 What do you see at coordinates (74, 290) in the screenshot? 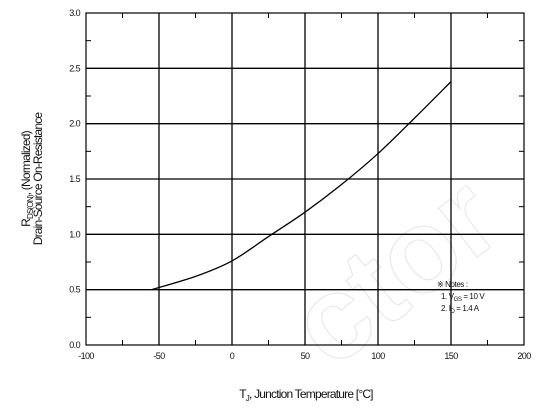
I see `y-tick-label: 0.5` at bounding box center [74, 290].